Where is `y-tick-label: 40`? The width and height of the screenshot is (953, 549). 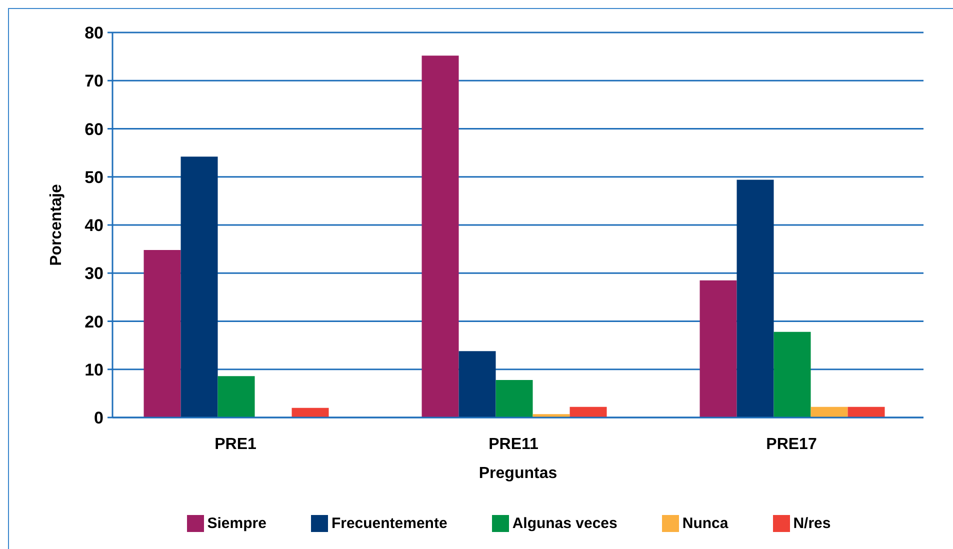 y-tick-label: 40 is located at coordinates (94, 226).